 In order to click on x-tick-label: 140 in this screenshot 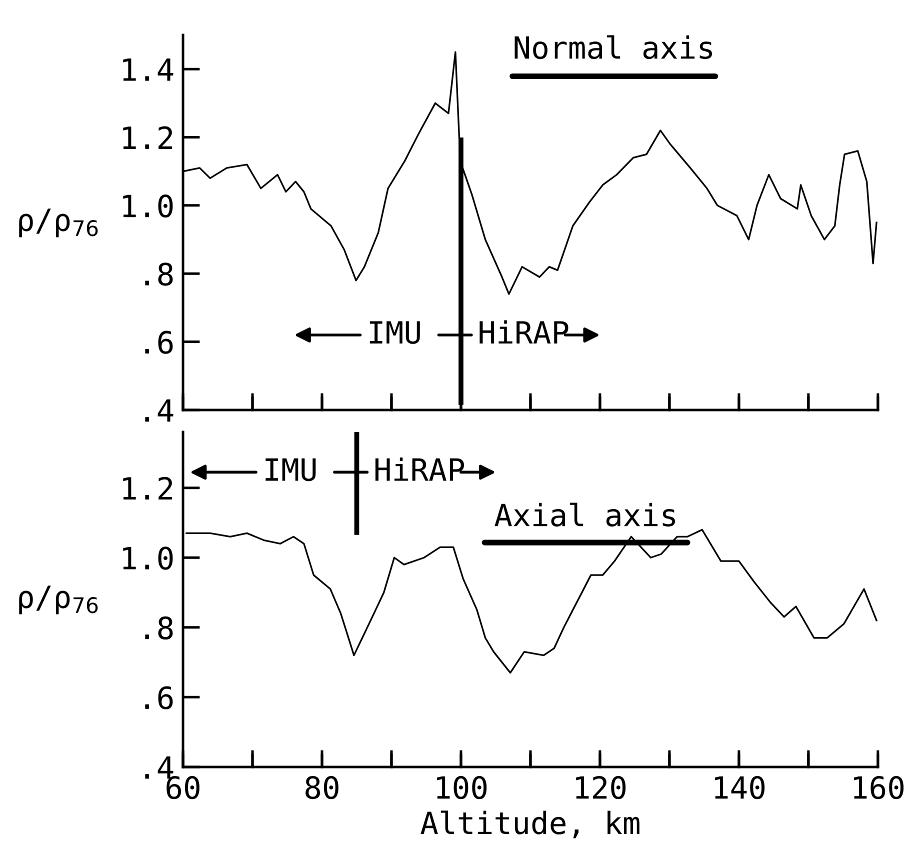, I will do `click(740, 788)`.